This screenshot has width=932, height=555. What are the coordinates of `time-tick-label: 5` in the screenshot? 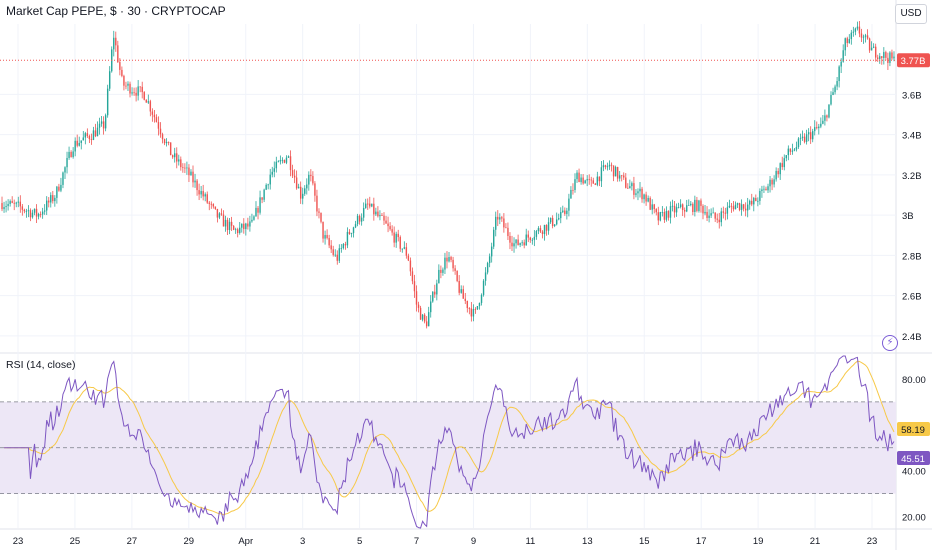 It's located at (359, 541).